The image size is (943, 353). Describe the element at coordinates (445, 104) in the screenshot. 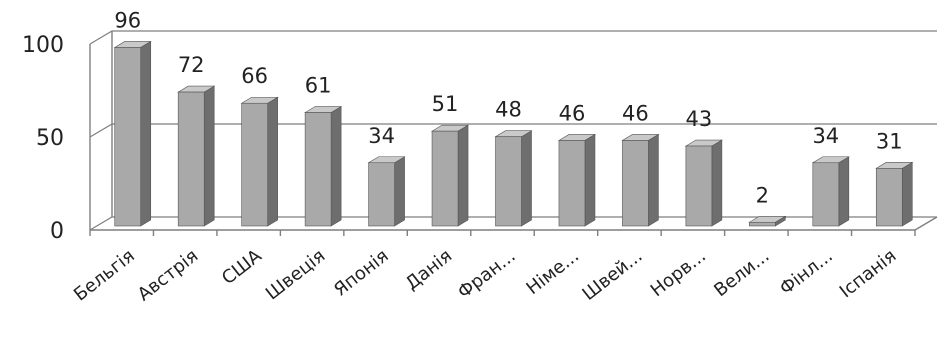

I see `data-label: 51` at that location.